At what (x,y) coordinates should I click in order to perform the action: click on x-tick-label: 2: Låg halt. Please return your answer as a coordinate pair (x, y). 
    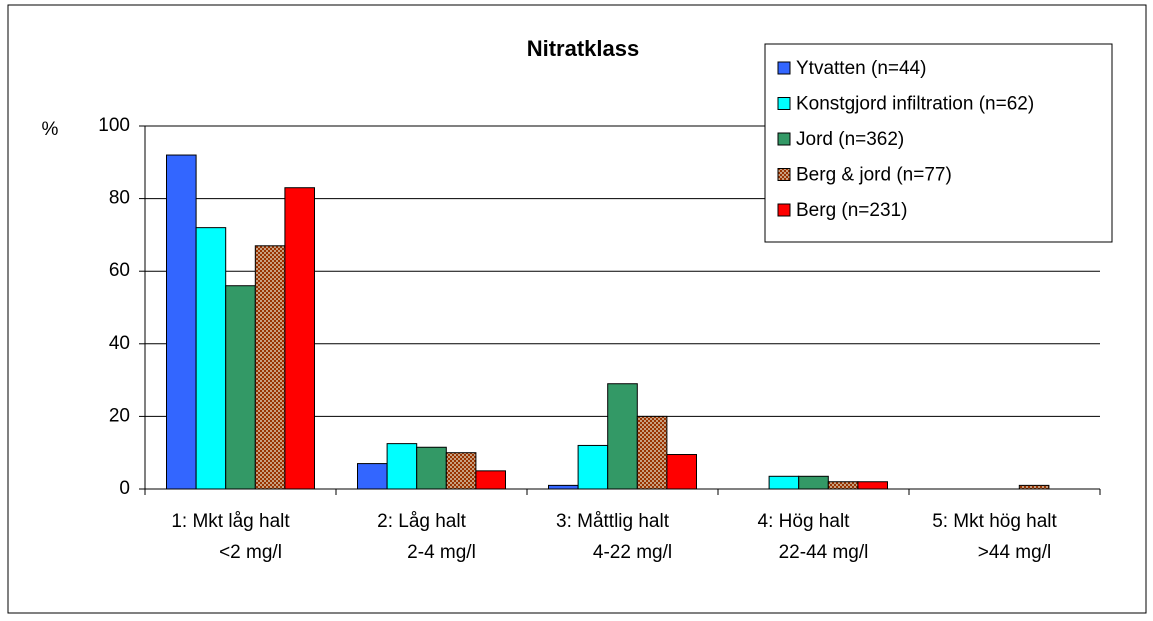
    Looking at the image, I should click on (421, 521).